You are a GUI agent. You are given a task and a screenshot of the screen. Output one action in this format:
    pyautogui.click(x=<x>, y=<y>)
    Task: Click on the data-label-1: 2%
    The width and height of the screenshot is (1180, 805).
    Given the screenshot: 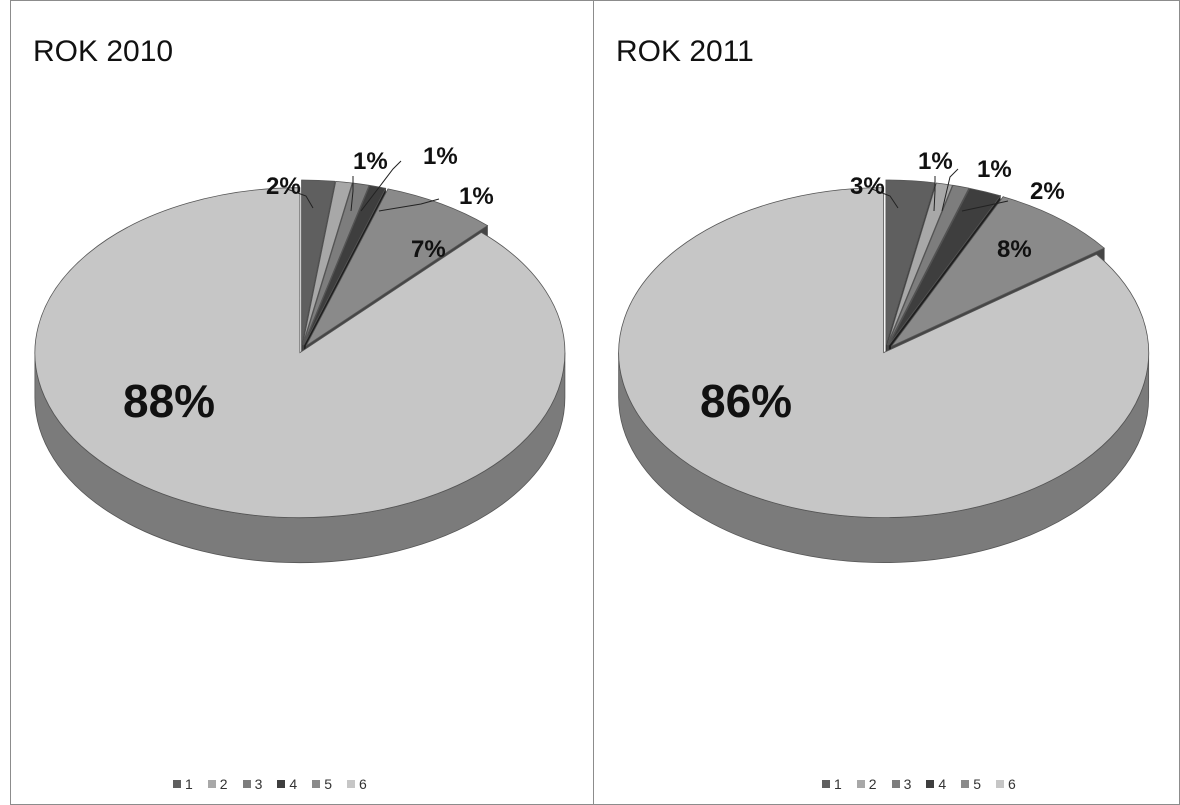 What is the action you would take?
    pyautogui.click(x=283, y=186)
    